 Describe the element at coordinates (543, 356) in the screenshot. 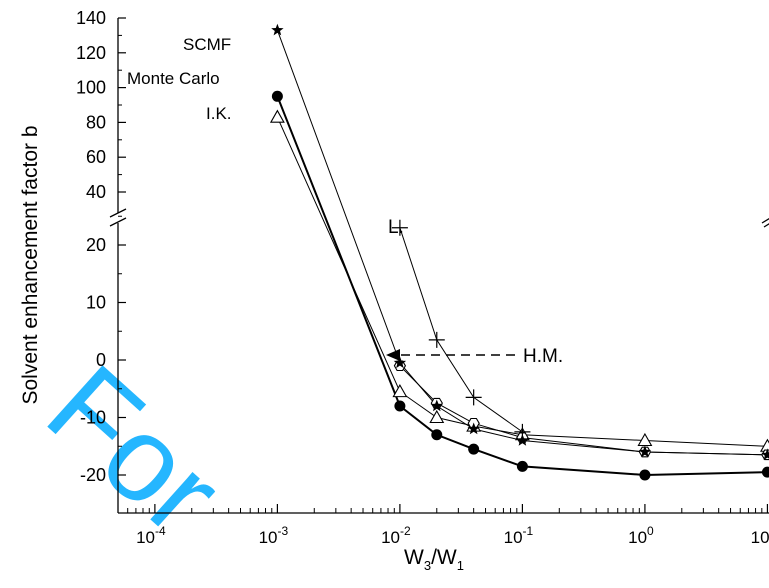

I see `annotation-hm: H.M.` at that location.